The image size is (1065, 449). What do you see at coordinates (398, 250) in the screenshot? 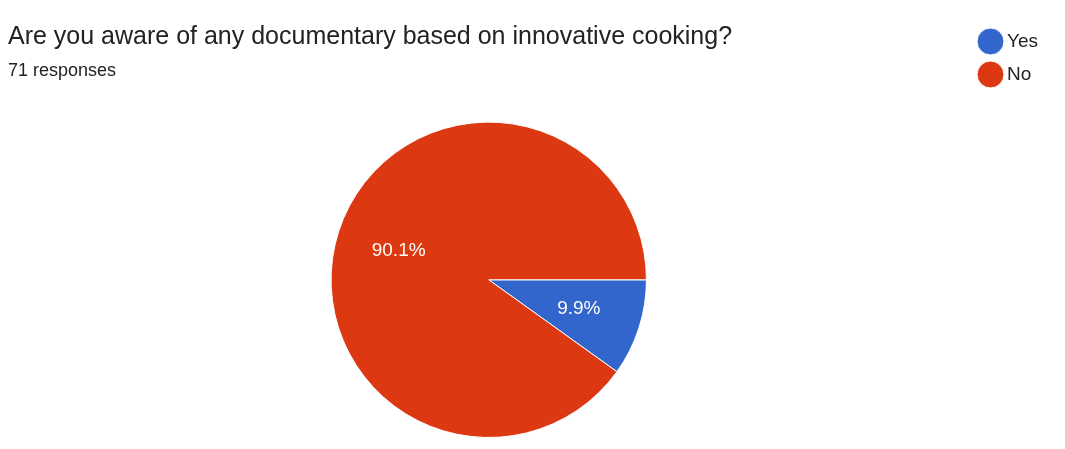
I see `data-label: 90.1%` at bounding box center [398, 250].